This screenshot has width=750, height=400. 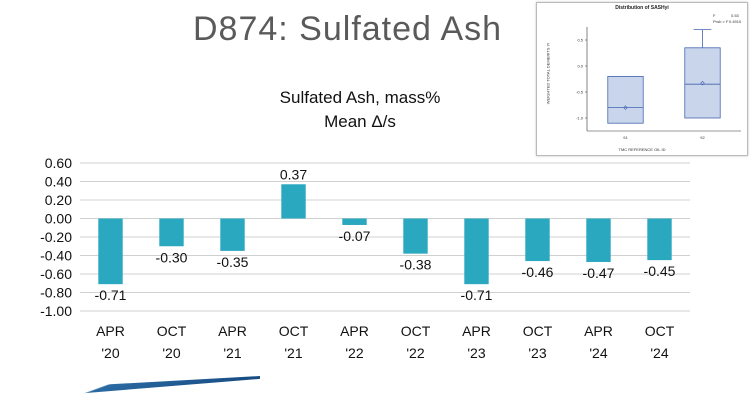 I want to click on y-tick-label: 0.00, so click(x=58, y=219).